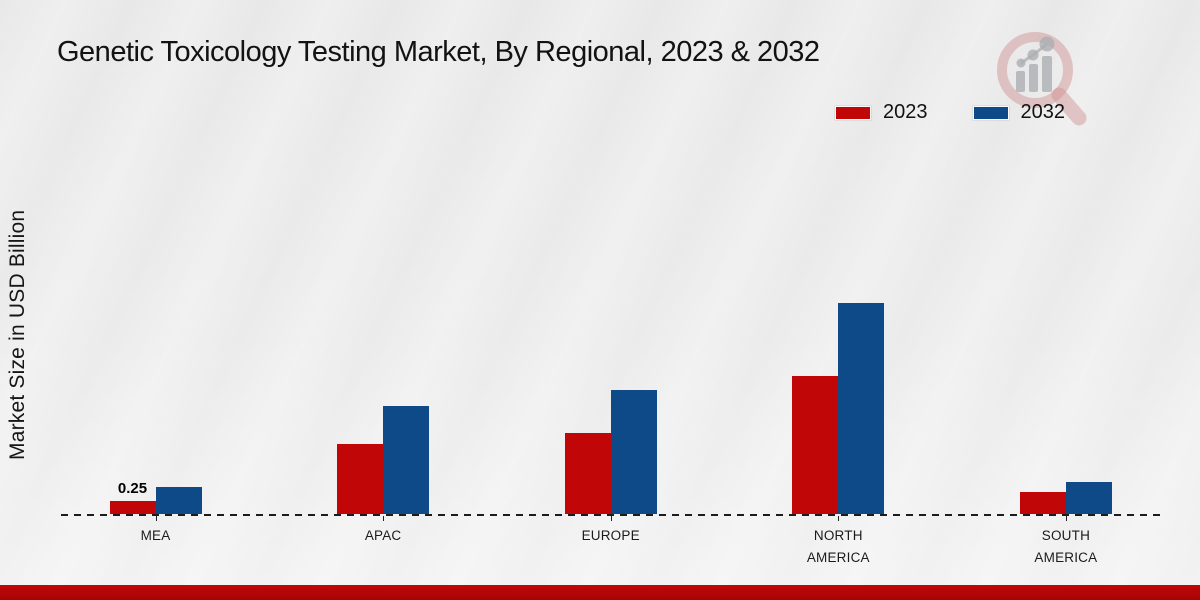 The height and width of the screenshot is (600, 1200). I want to click on legend-swatch-2032, so click(990, 112).